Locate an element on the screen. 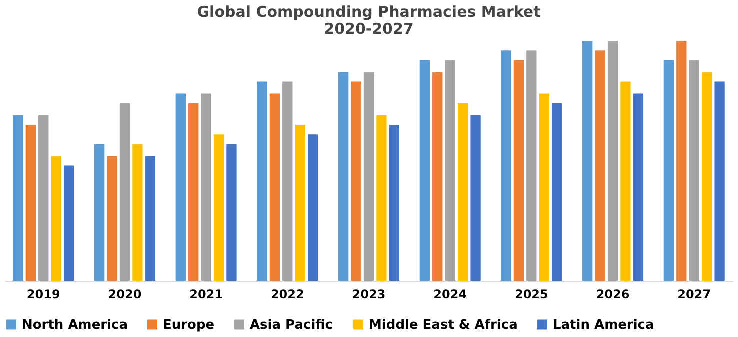  x-tick-label: 2026 is located at coordinates (613, 295).